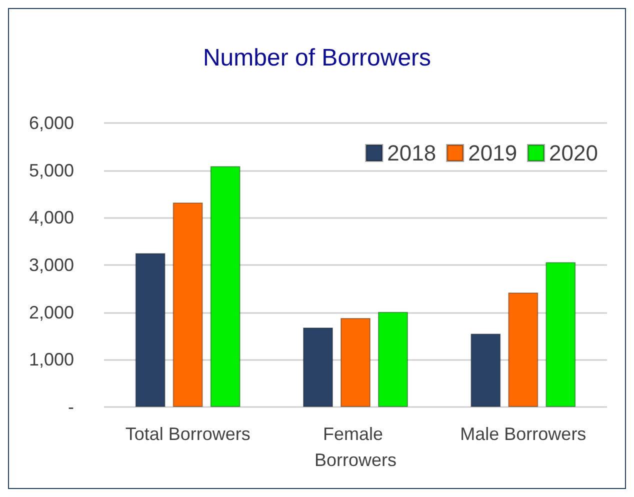 This screenshot has width=634, height=497. What do you see at coordinates (51, 312) in the screenshot?
I see `y-tick-label: 2,000` at bounding box center [51, 312].